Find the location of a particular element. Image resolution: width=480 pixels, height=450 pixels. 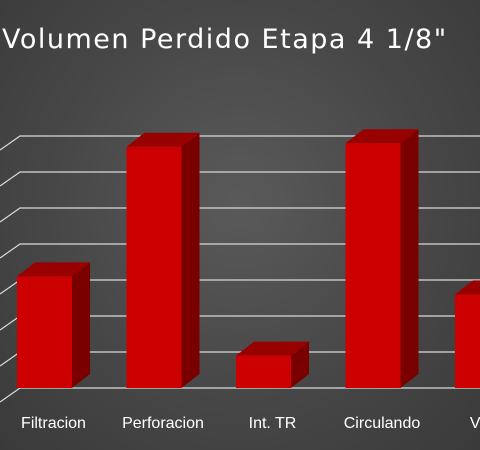

category-label: Perforacion is located at coordinates (163, 423).